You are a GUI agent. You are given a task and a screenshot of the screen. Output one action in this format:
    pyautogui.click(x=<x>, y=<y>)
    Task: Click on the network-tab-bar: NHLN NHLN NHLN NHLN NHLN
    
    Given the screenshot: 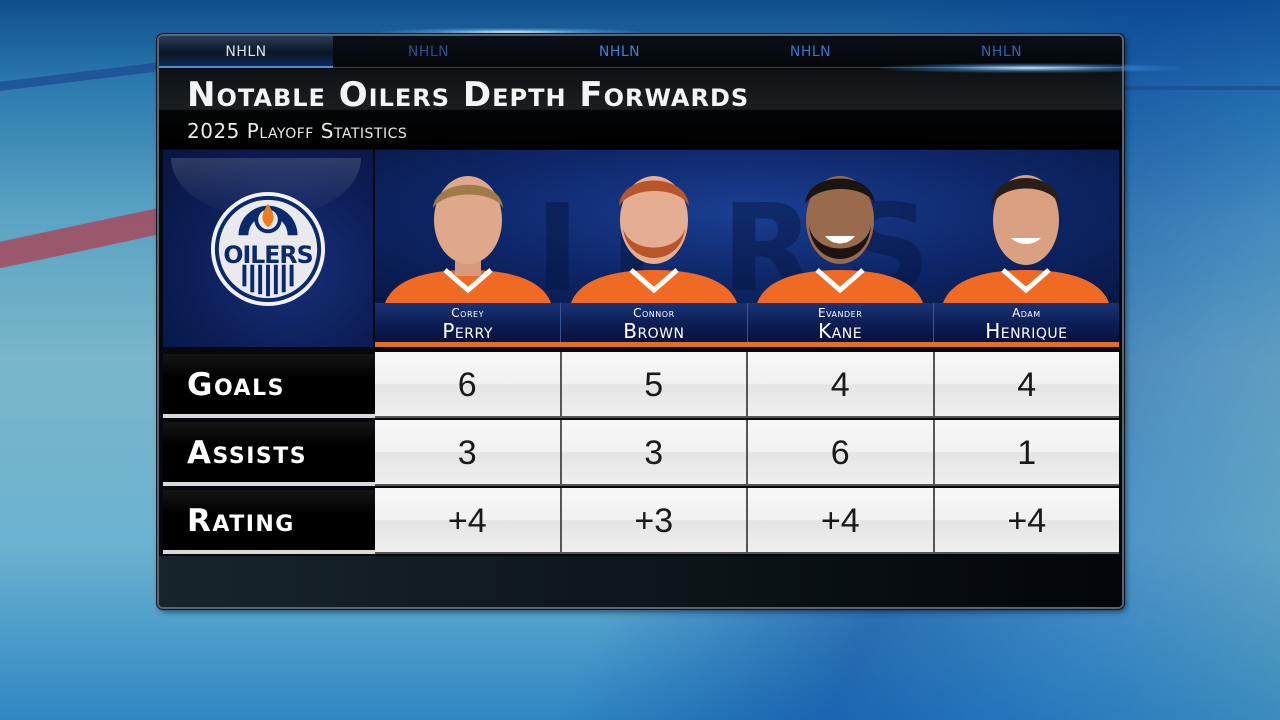 What is the action you would take?
    pyautogui.click(x=640, y=52)
    